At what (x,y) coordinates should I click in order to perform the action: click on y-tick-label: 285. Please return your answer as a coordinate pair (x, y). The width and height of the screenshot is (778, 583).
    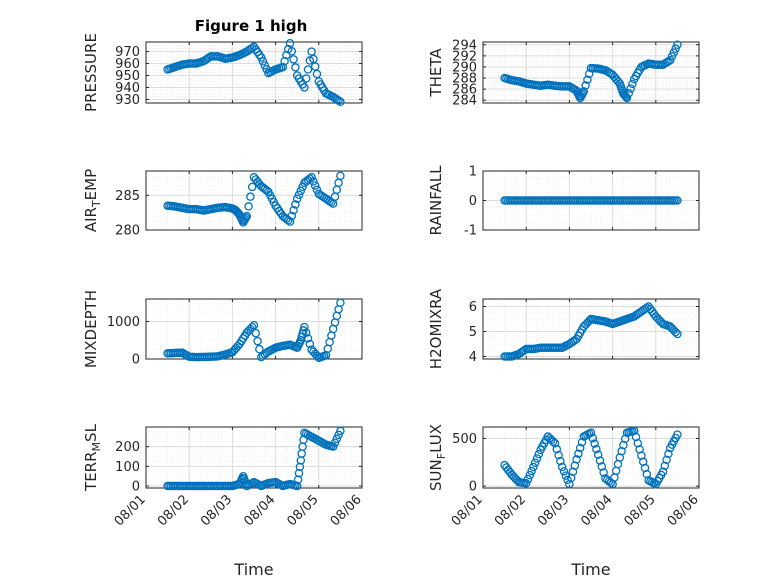
    Looking at the image, I should click on (127, 196).